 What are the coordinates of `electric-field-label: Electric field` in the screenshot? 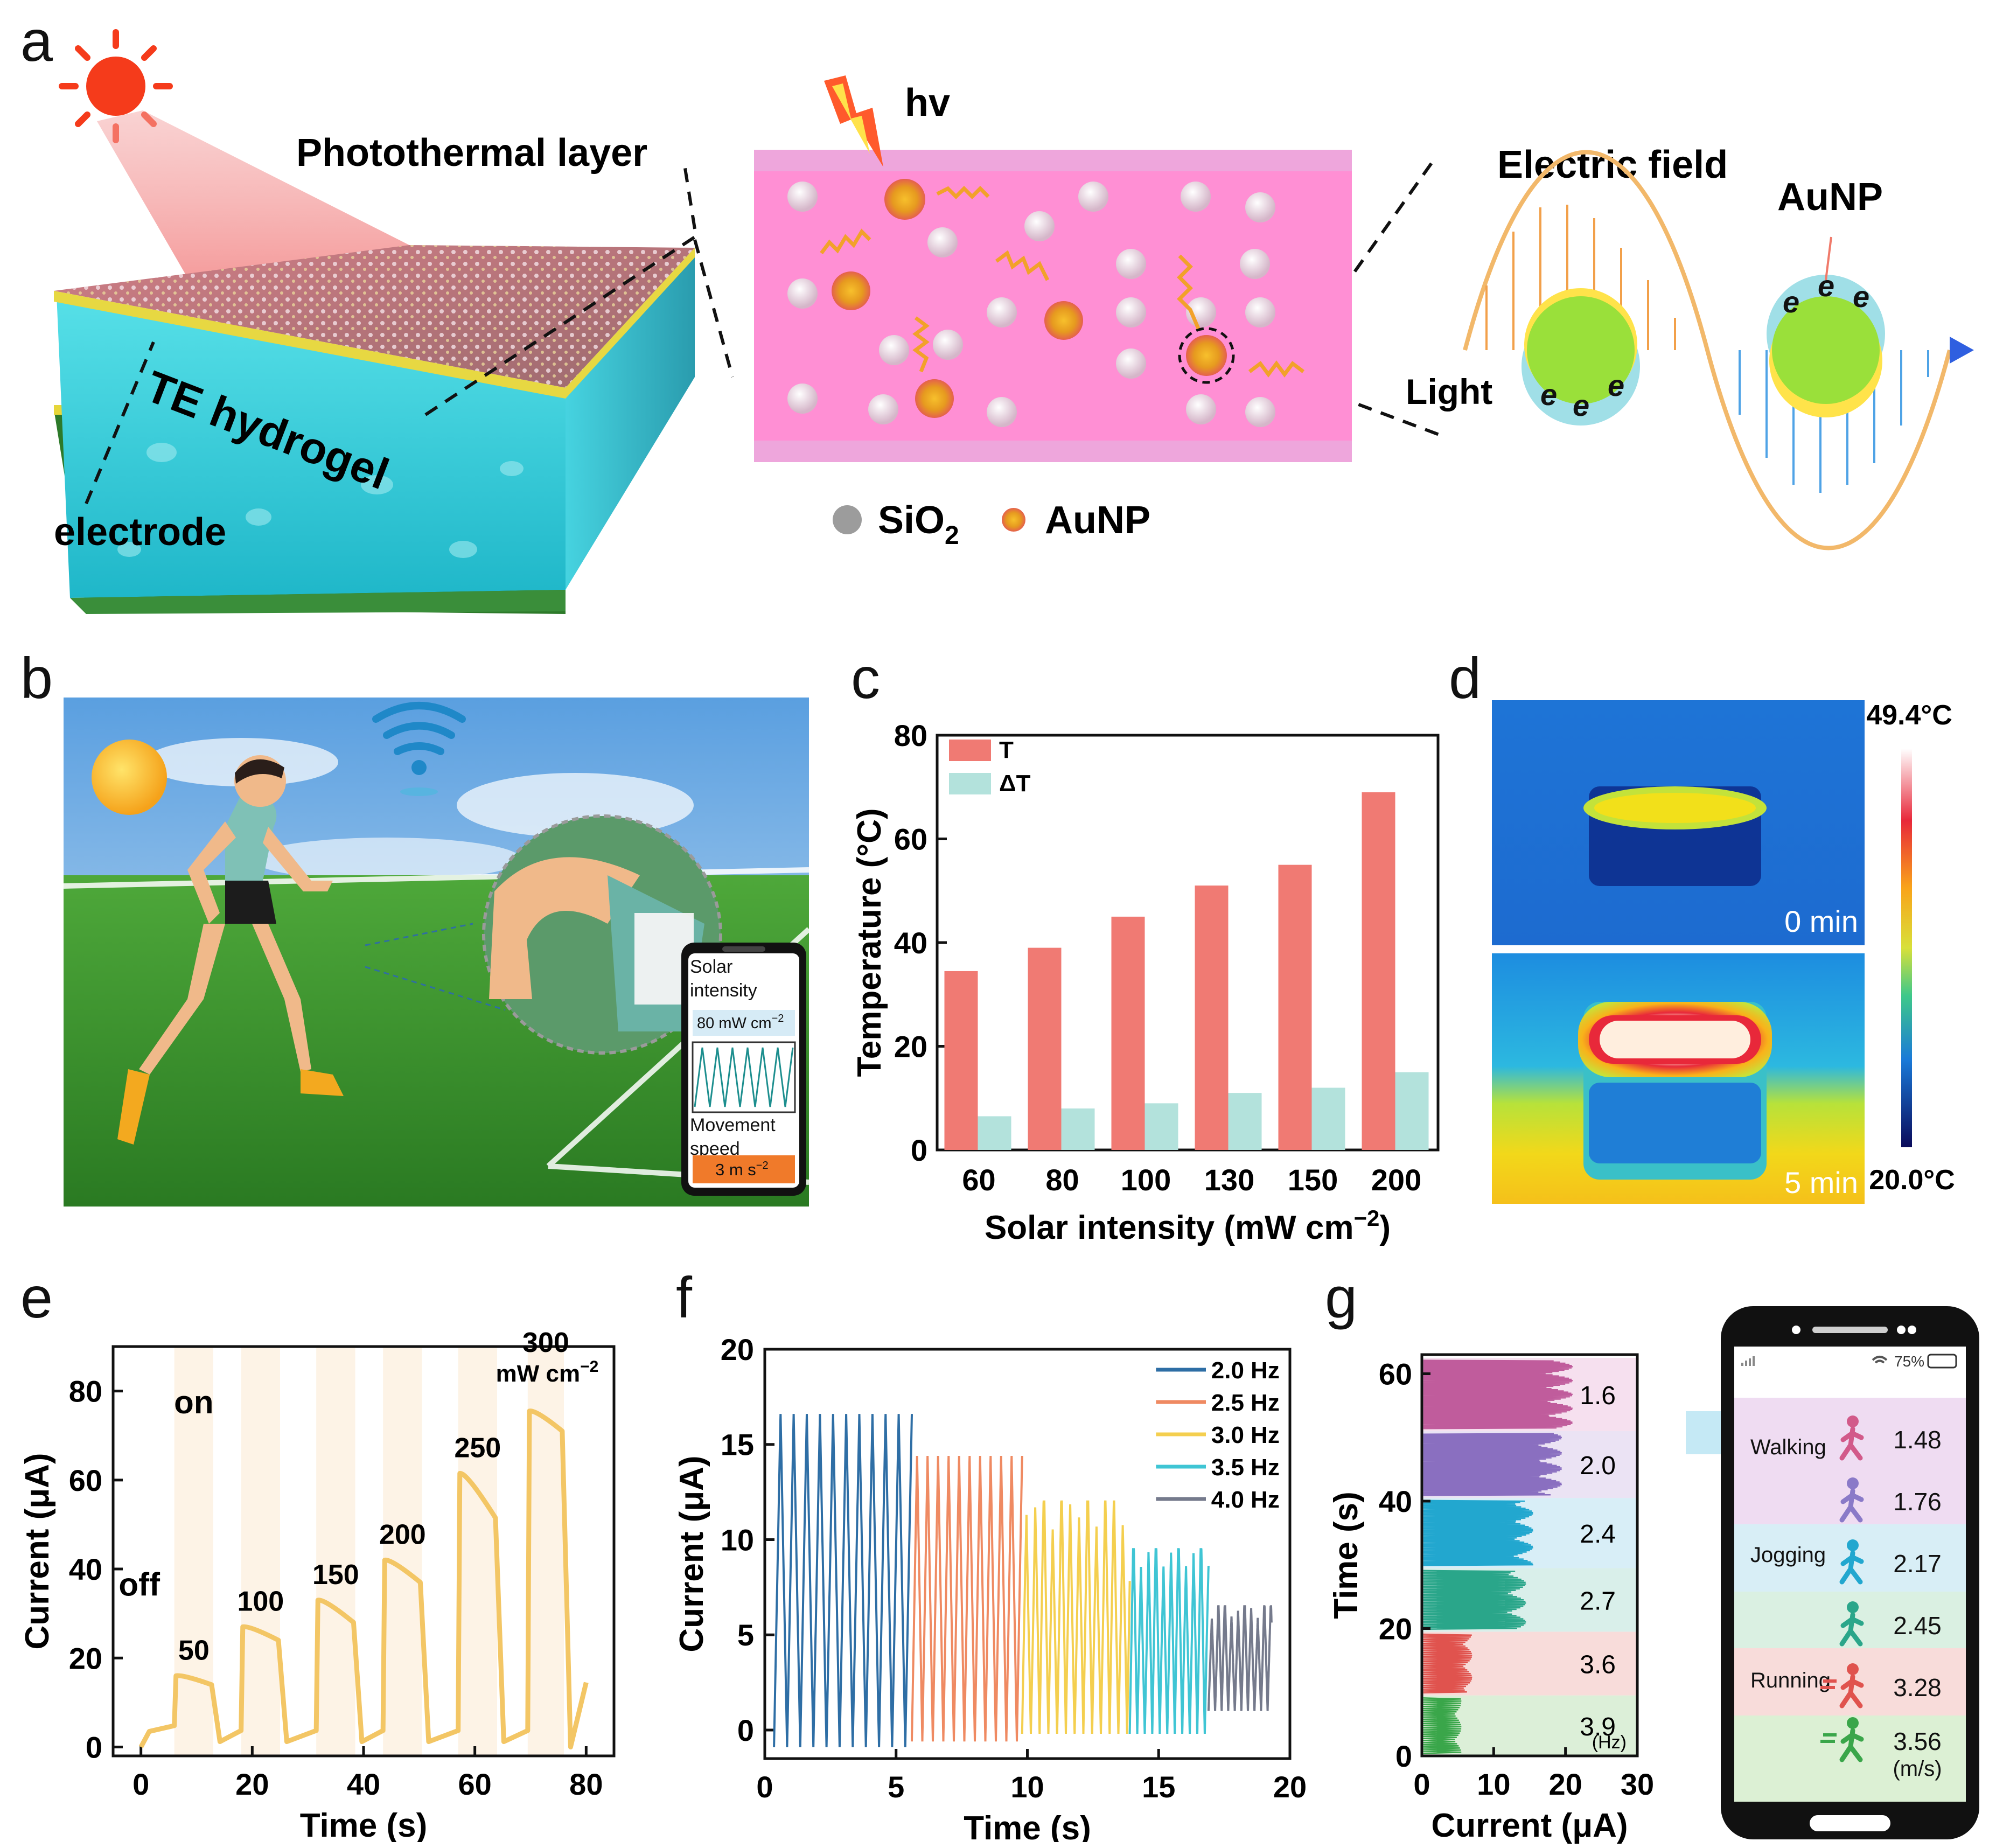 It's located at (1612, 165).